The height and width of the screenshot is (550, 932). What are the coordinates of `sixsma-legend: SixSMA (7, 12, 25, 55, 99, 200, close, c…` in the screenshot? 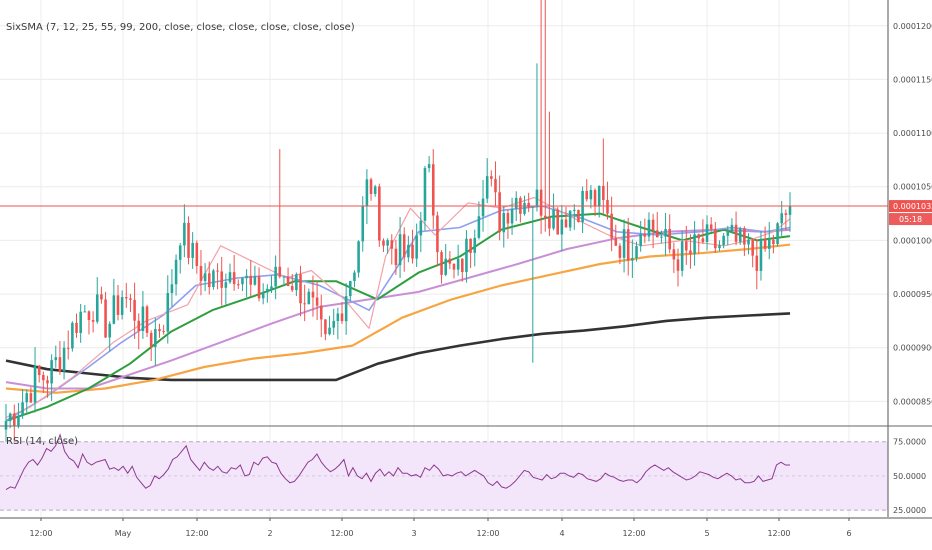 It's located at (180, 27).